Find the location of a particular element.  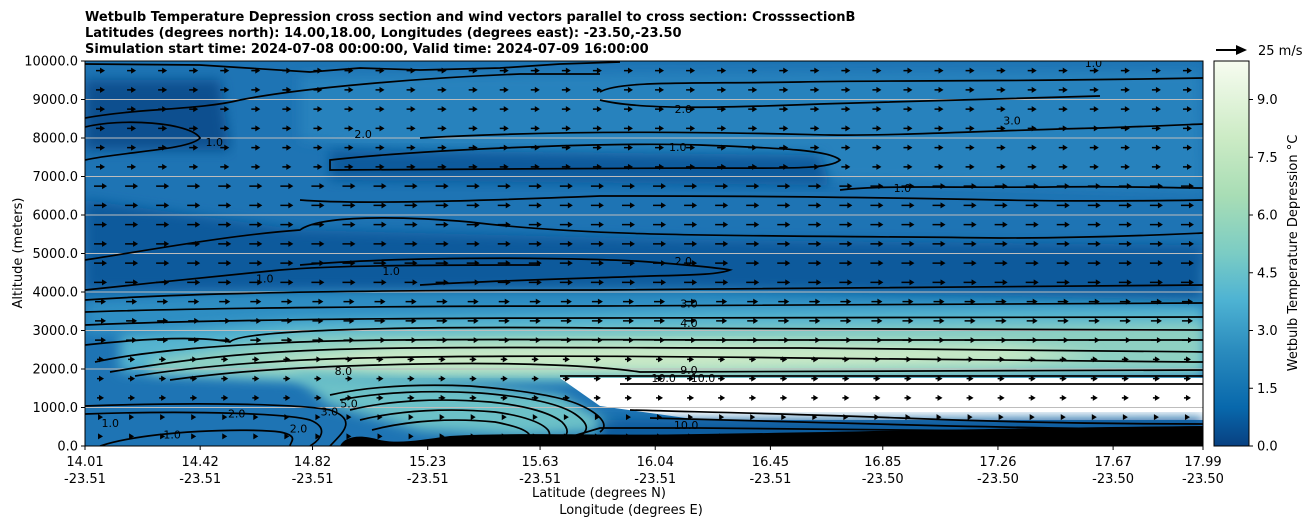

x-tick-latitude: 14.01 is located at coordinates (84, 462).